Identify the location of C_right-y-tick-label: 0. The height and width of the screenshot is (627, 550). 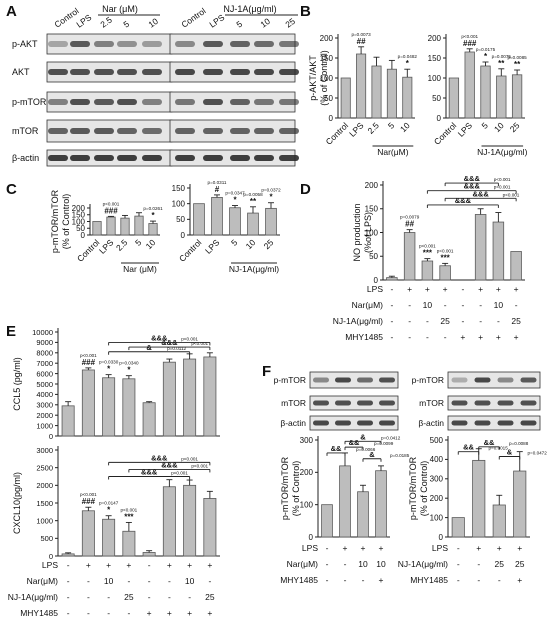
(183, 235).